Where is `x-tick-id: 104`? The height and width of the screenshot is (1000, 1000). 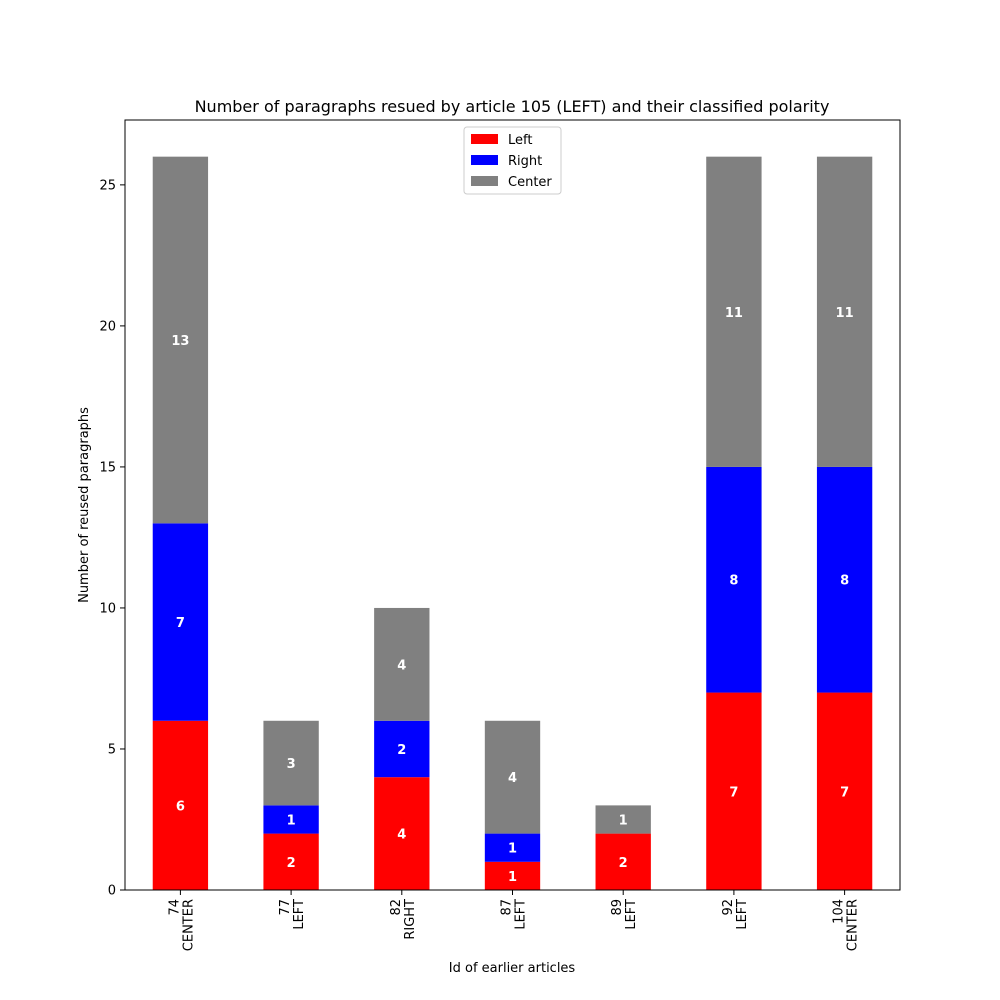
x-tick-id: 104 is located at coordinates (839, 911).